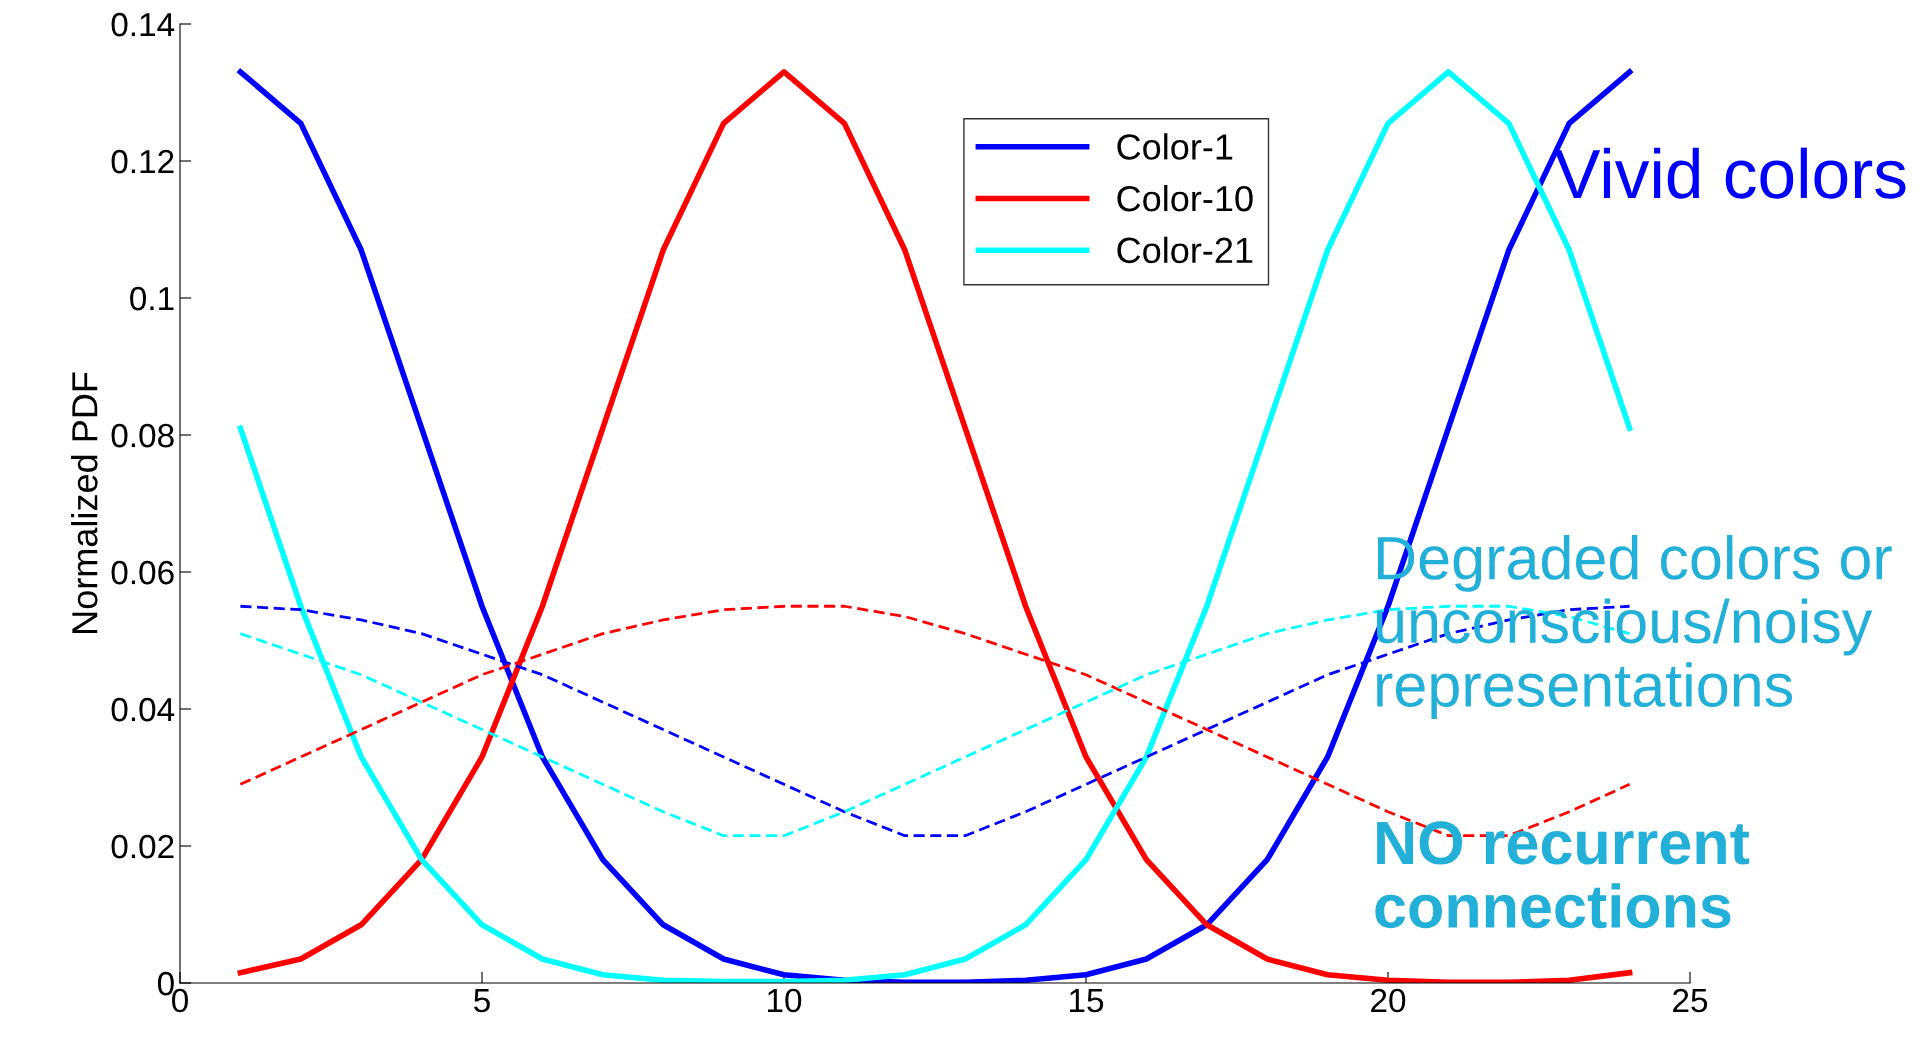  What do you see at coordinates (142, 846) in the screenshot?
I see `y-tick-label: 0.02` at bounding box center [142, 846].